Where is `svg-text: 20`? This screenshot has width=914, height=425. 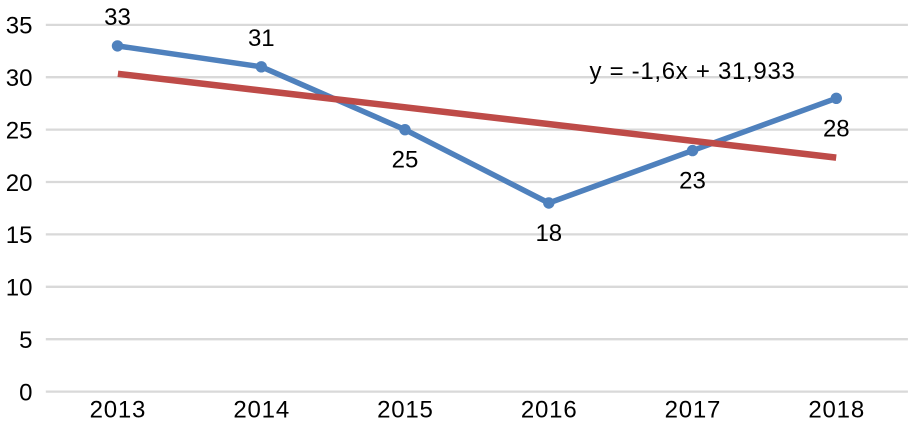
svg-text: 20 is located at coordinates (19, 183).